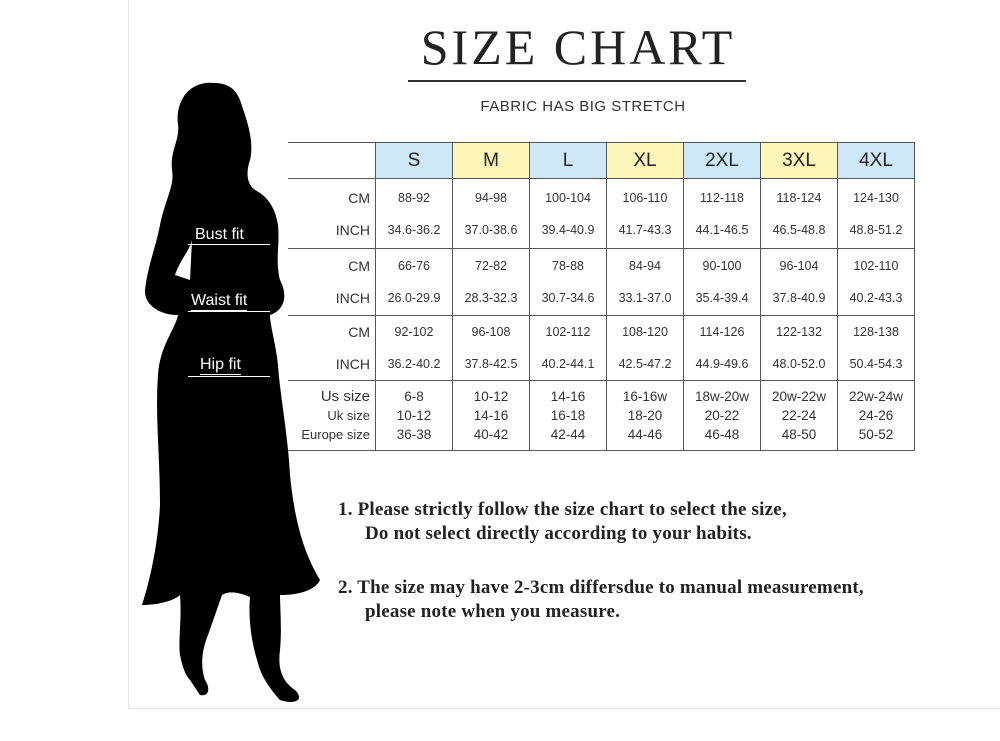  Describe the element at coordinates (722, 213) in the screenshot. I see `bust-cell-2xl: 112-118 44.1-46.5` at that location.